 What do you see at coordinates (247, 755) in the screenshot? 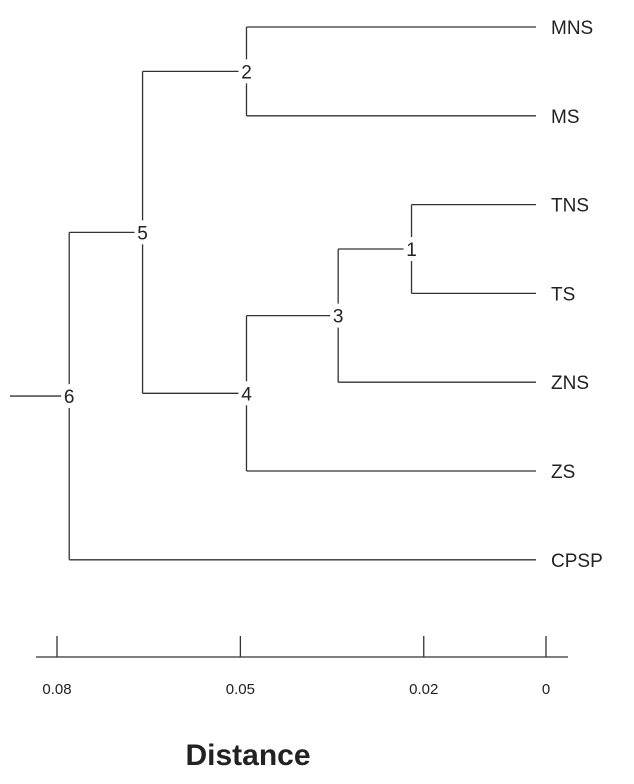
I see `axis-title: Distance` at bounding box center [247, 755].